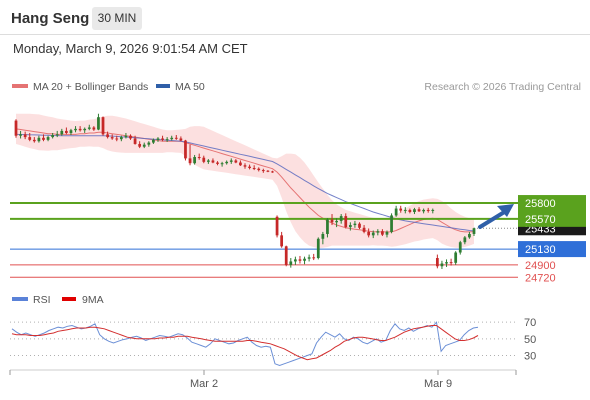 The height and width of the screenshot is (400, 590). I want to click on support-label: 24720, so click(540, 278).